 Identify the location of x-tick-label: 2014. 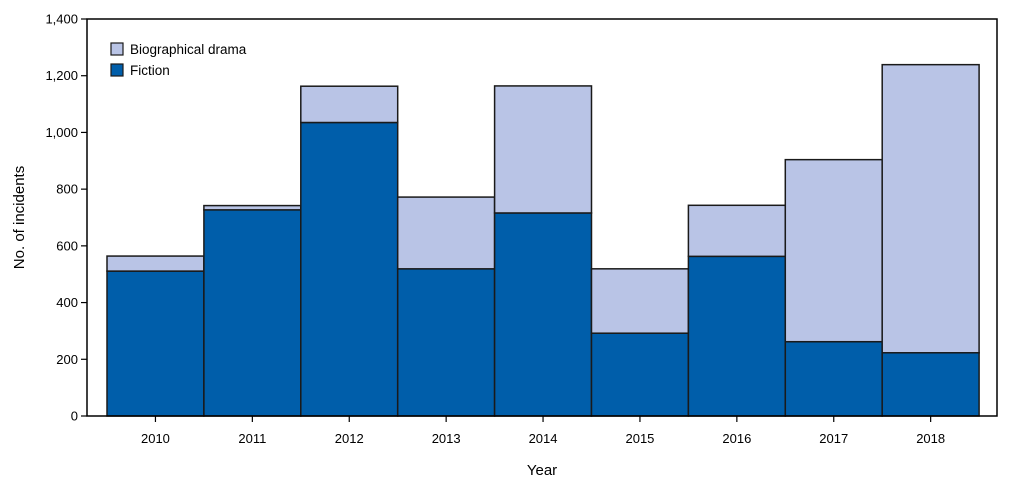
(543, 438).